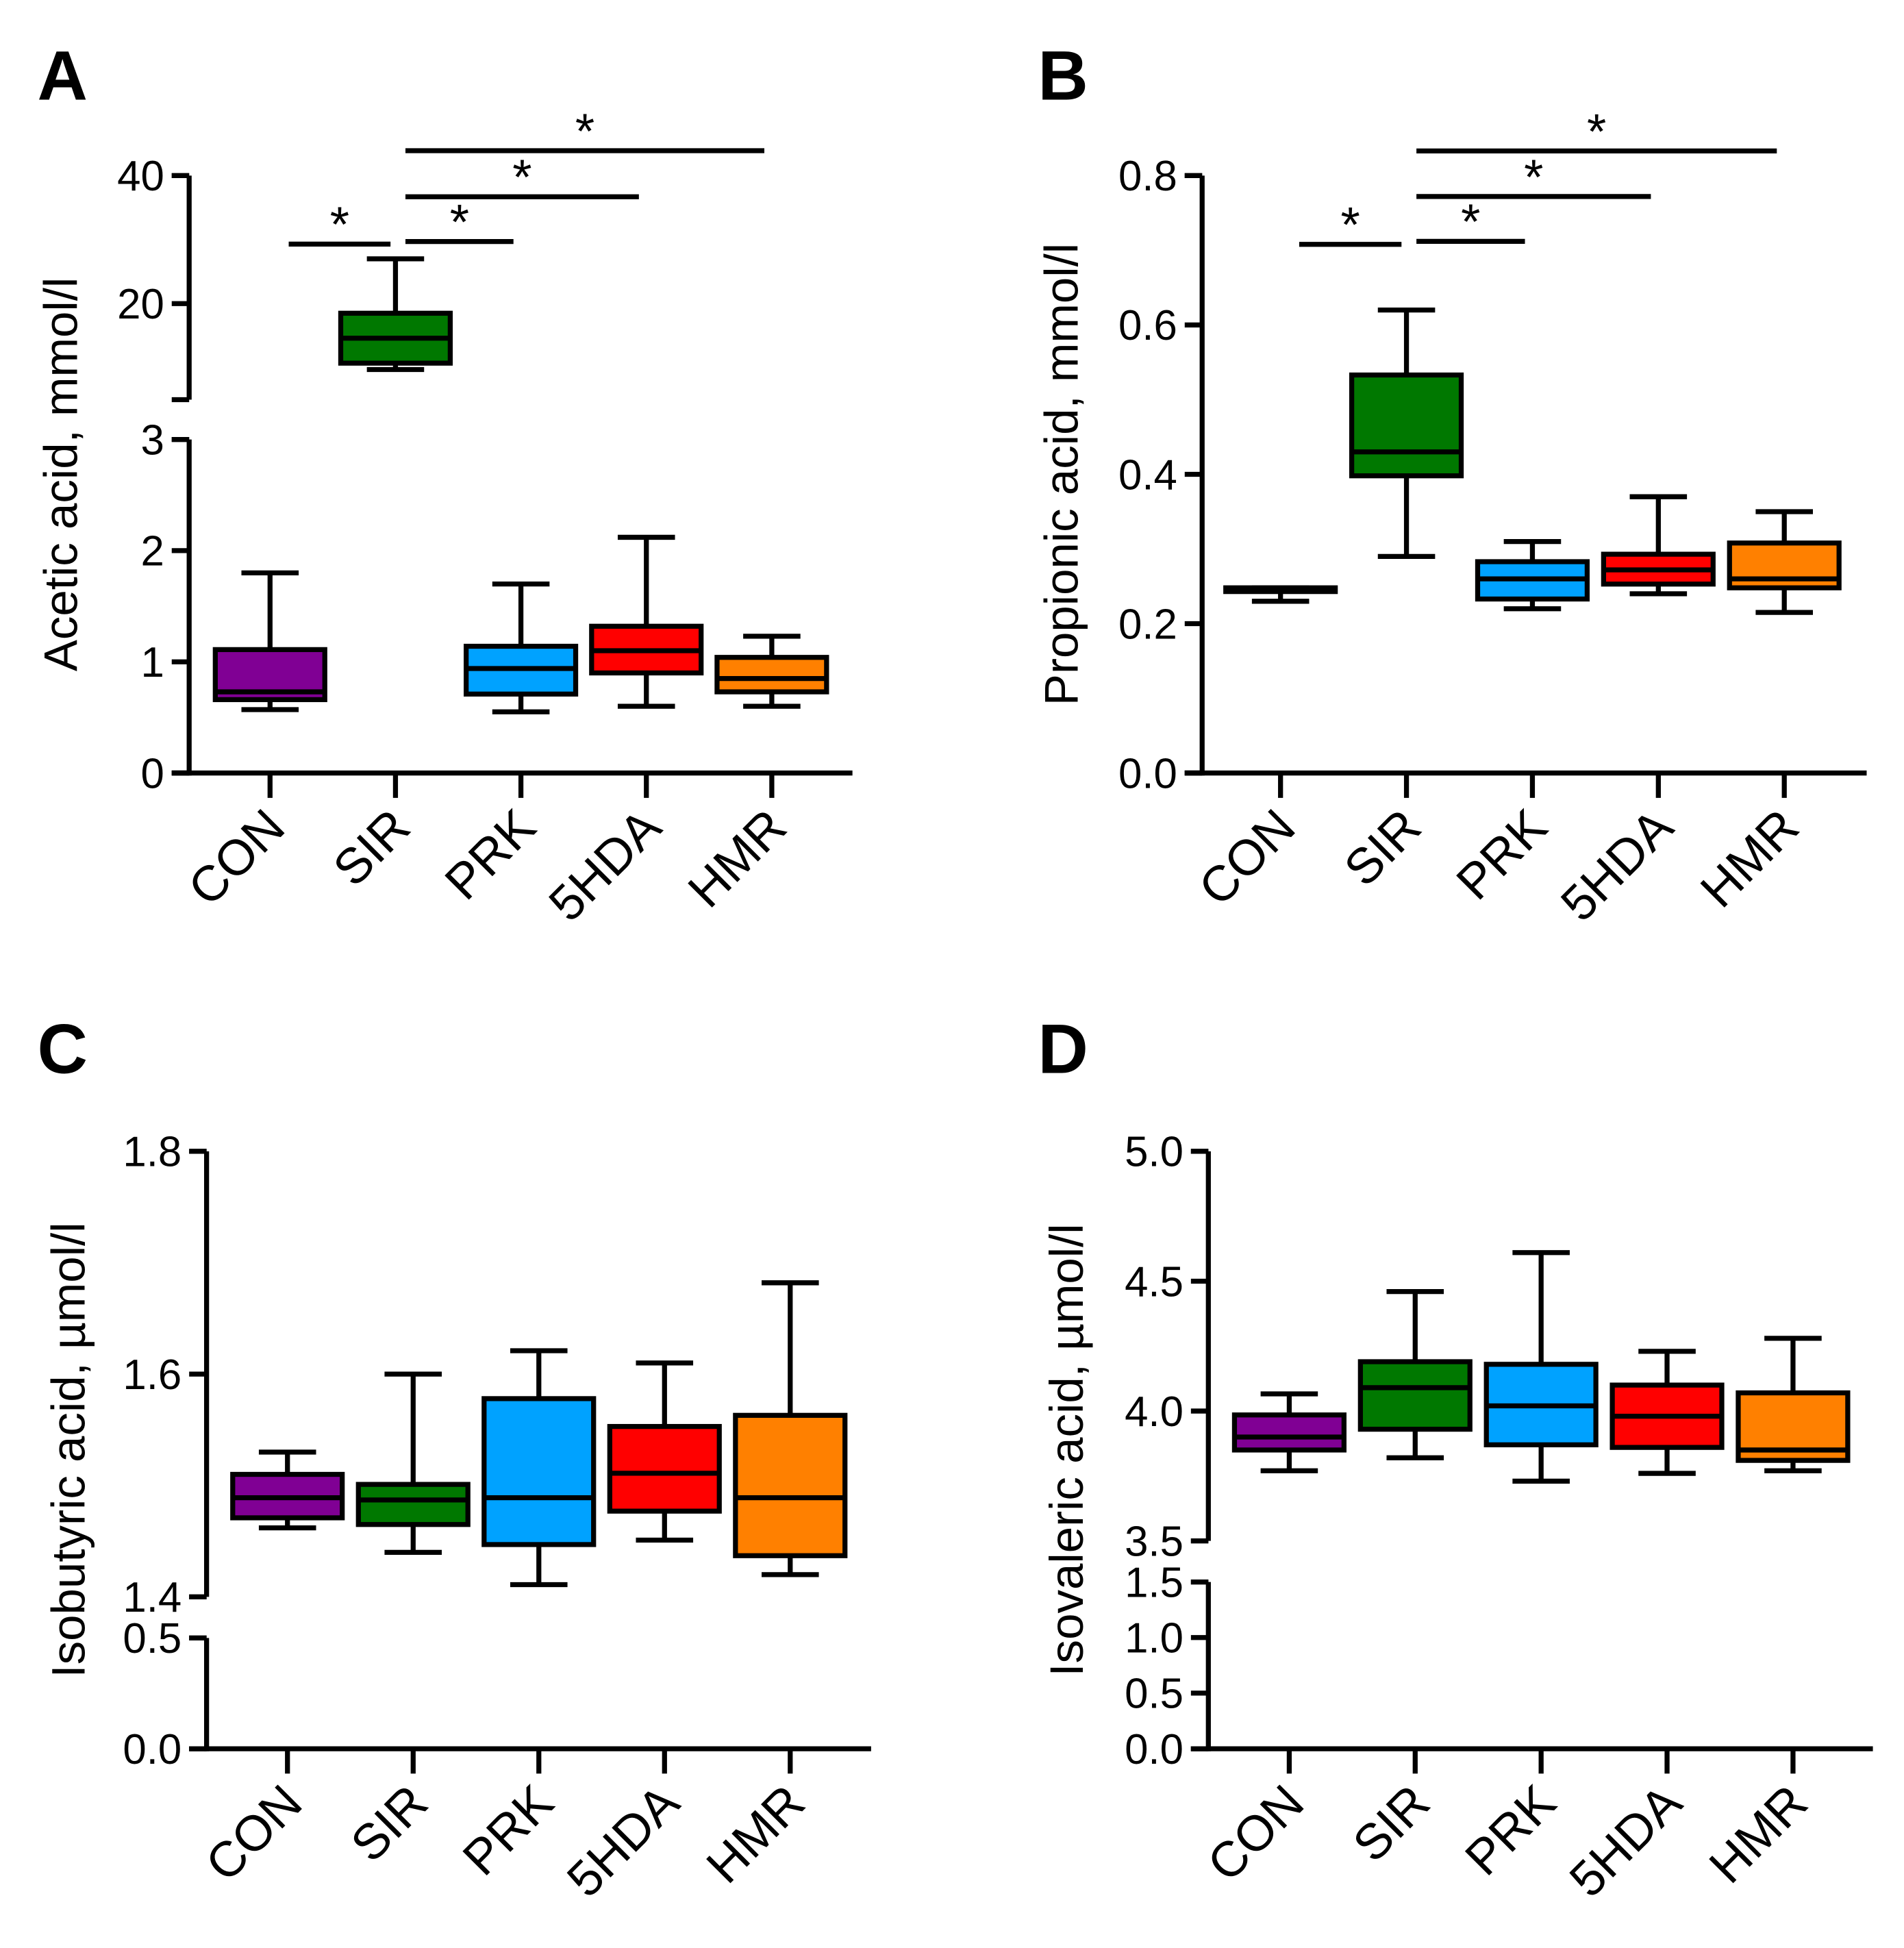 The height and width of the screenshot is (1948, 1904). What do you see at coordinates (152, 662) in the screenshot?
I see `y-tick-label: 1` at bounding box center [152, 662].